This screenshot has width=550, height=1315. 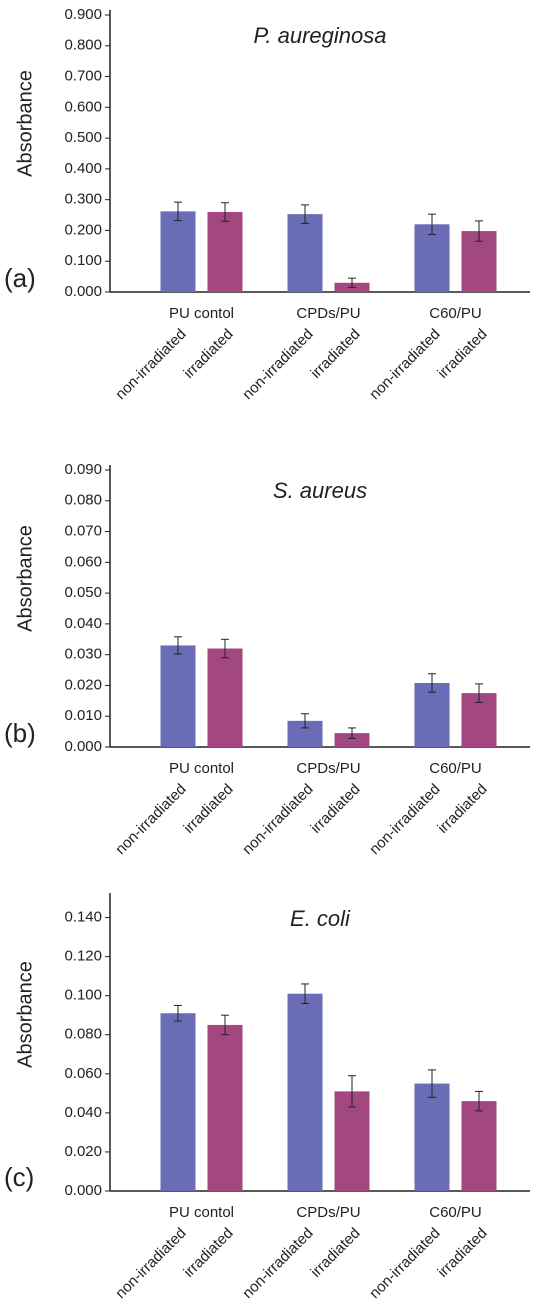 What do you see at coordinates (20, 733) in the screenshot?
I see `panel-label: (b)` at bounding box center [20, 733].